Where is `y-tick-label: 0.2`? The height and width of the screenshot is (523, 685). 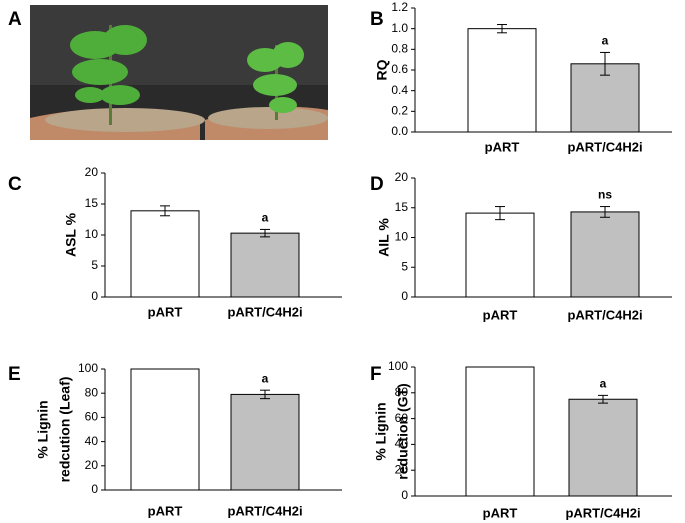 y-tick-label: 0.2 is located at coordinates (399, 111).